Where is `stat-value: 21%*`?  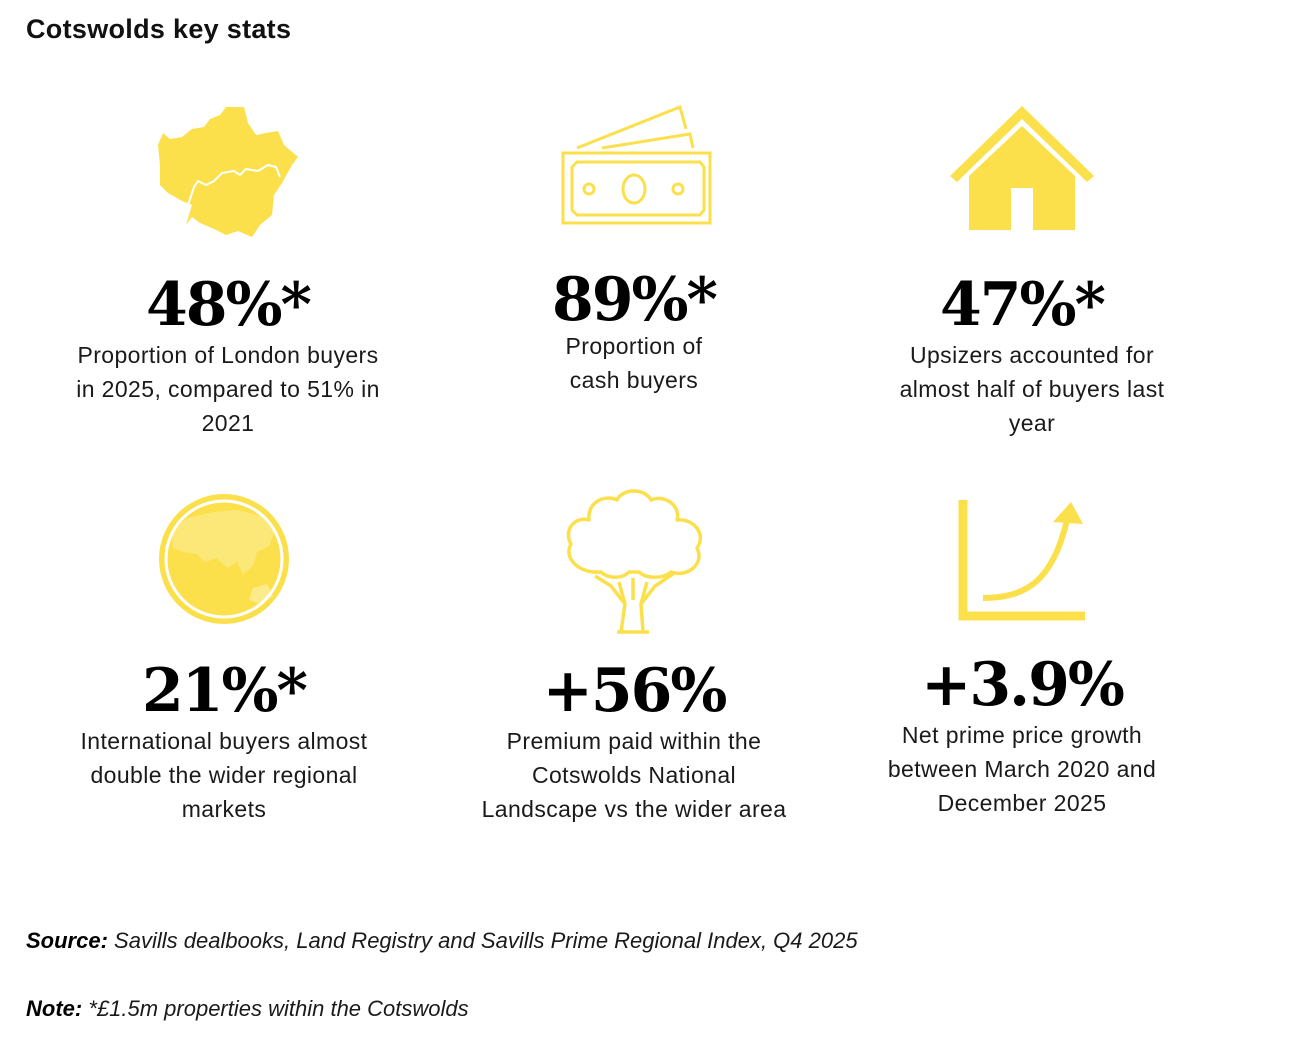 stat-value: 21%* is located at coordinates (225, 691).